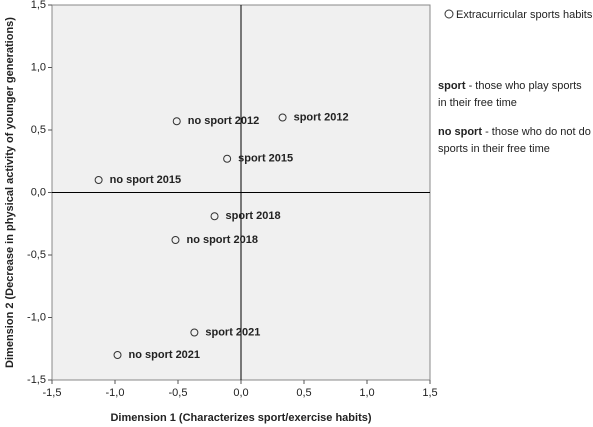 The width and height of the screenshot is (593, 427). I want to click on x-tick-label: -0,5, so click(178, 393).